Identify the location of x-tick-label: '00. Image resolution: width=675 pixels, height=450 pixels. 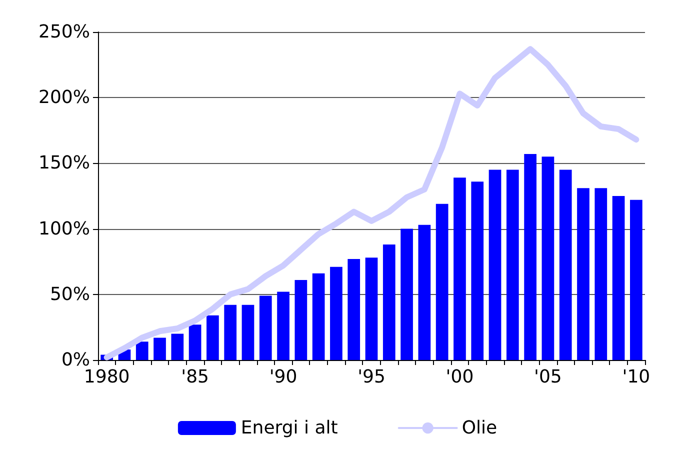
(460, 377).